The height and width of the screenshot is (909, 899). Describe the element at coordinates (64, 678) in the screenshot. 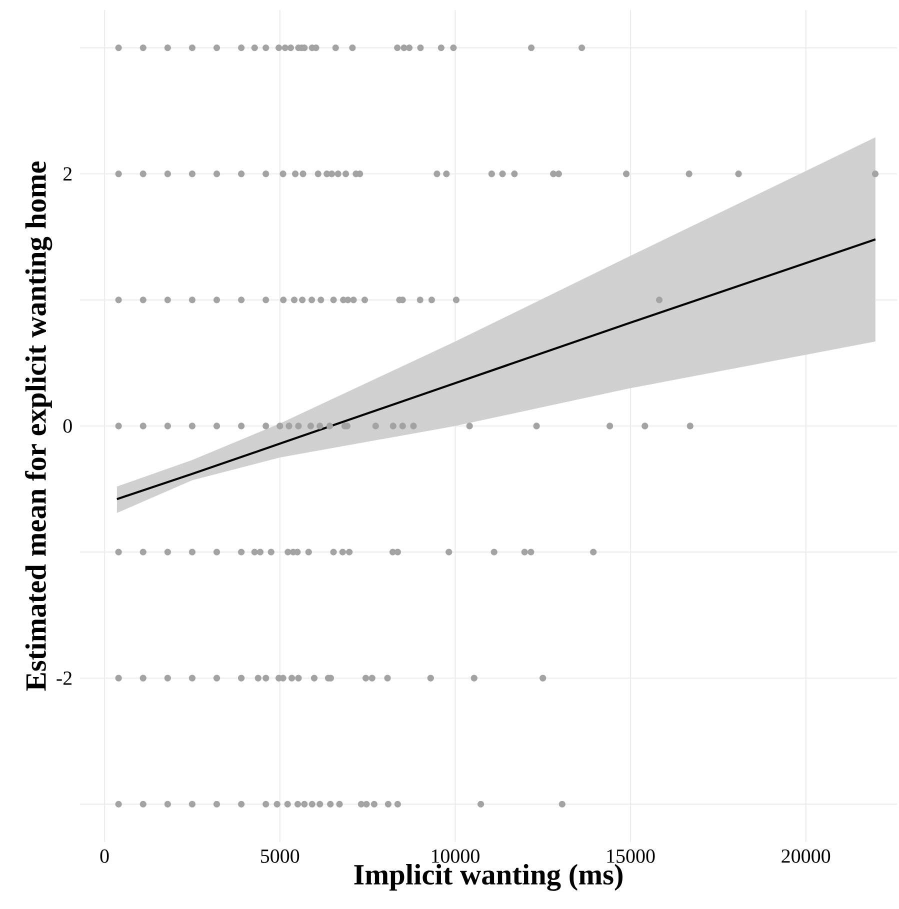

I see `y-tick-label: -2` at that location.